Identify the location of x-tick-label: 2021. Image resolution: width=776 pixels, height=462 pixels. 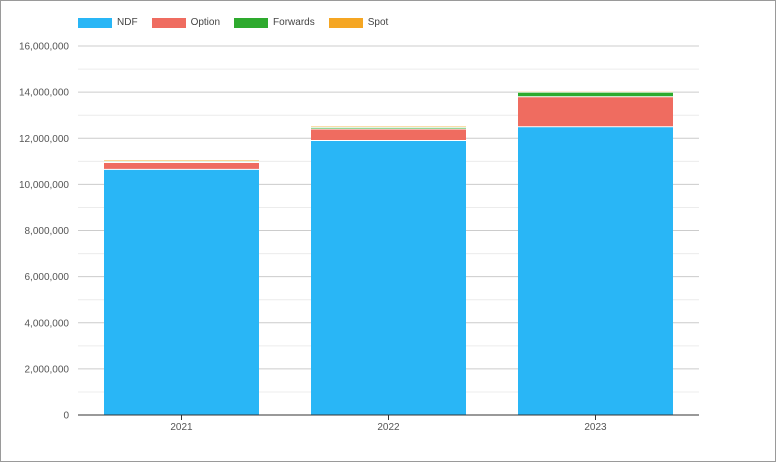
(181, 427).